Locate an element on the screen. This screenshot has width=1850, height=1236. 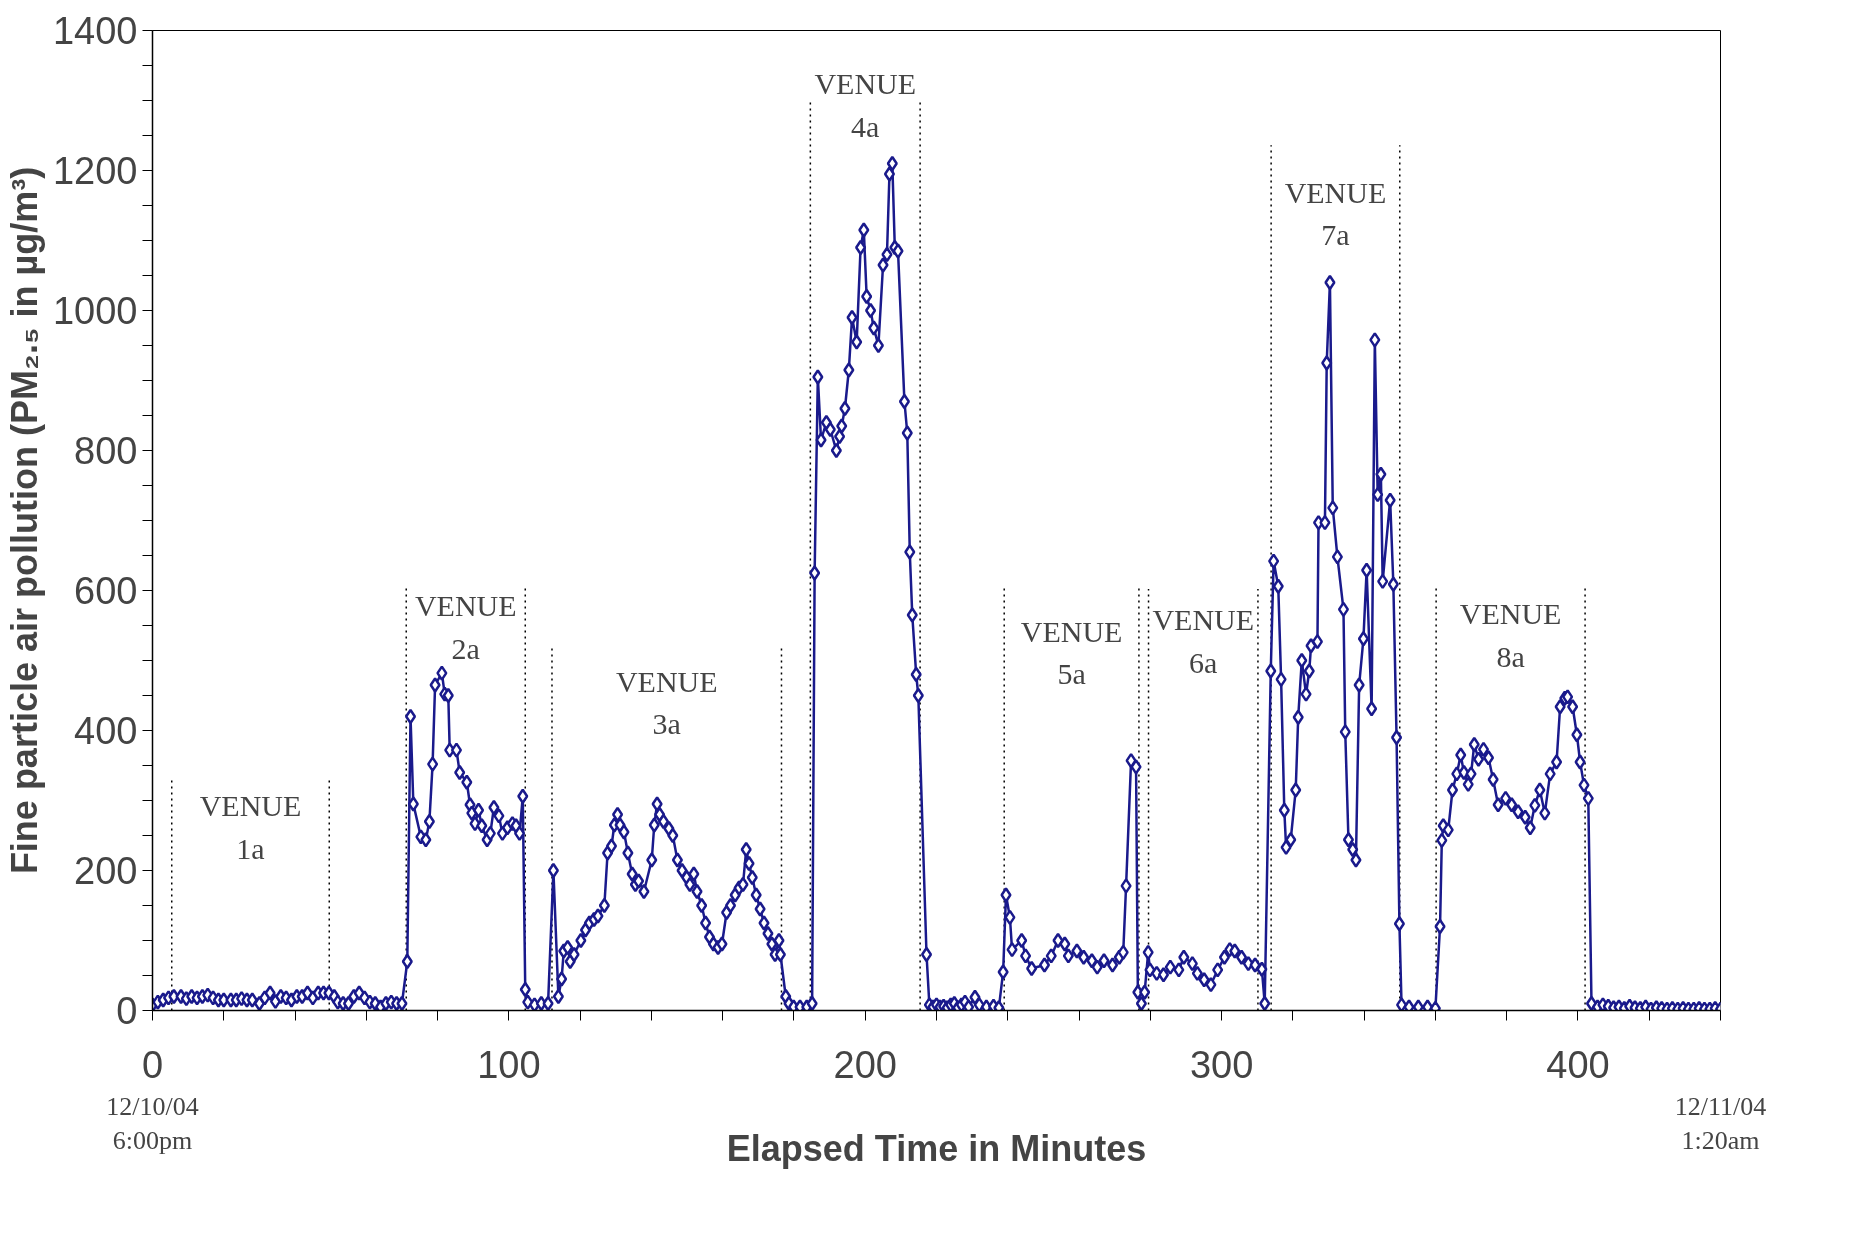
x-tick-label: 200 is located at coordinates (865, 1064).